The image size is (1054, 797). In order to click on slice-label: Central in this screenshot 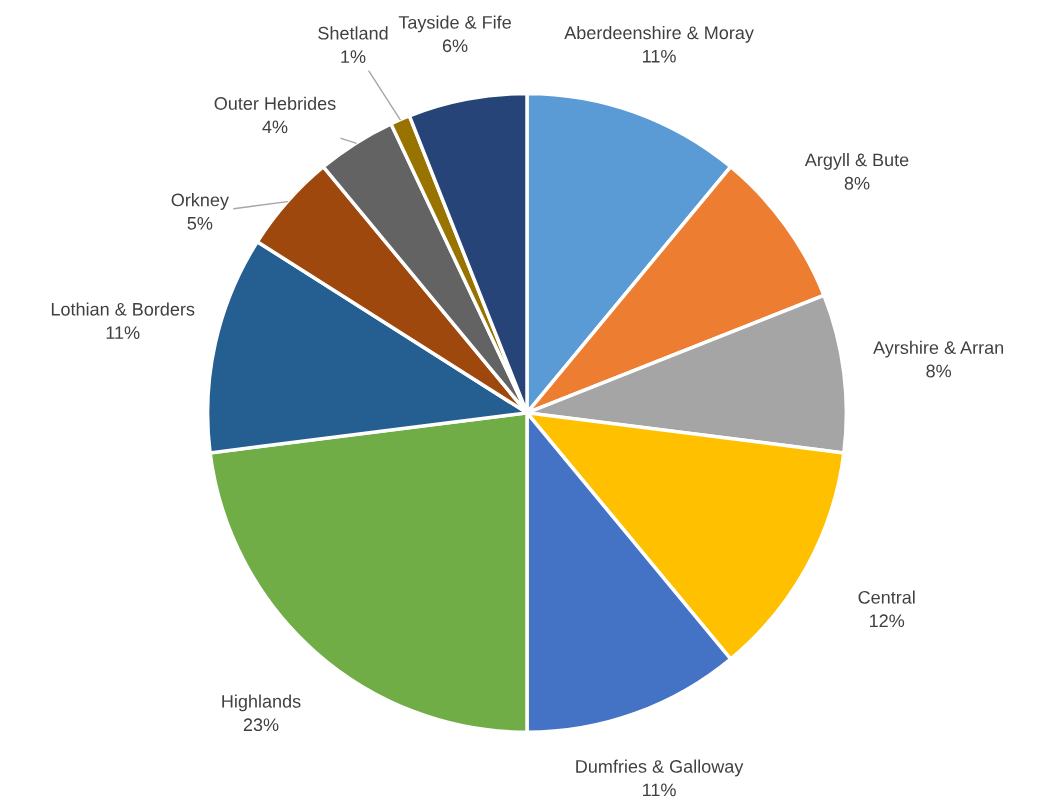, I will do `click(886, 597)`.